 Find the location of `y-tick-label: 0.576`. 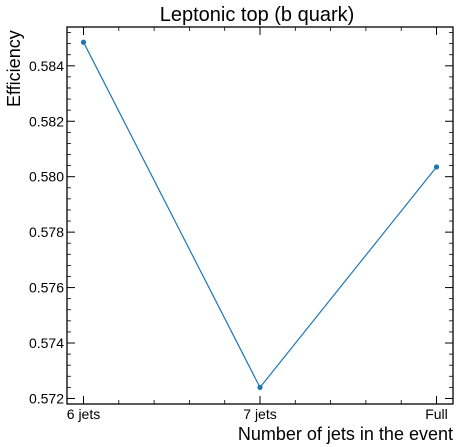

y-tick-label: 0.576 is located at coordinates (46, 288).